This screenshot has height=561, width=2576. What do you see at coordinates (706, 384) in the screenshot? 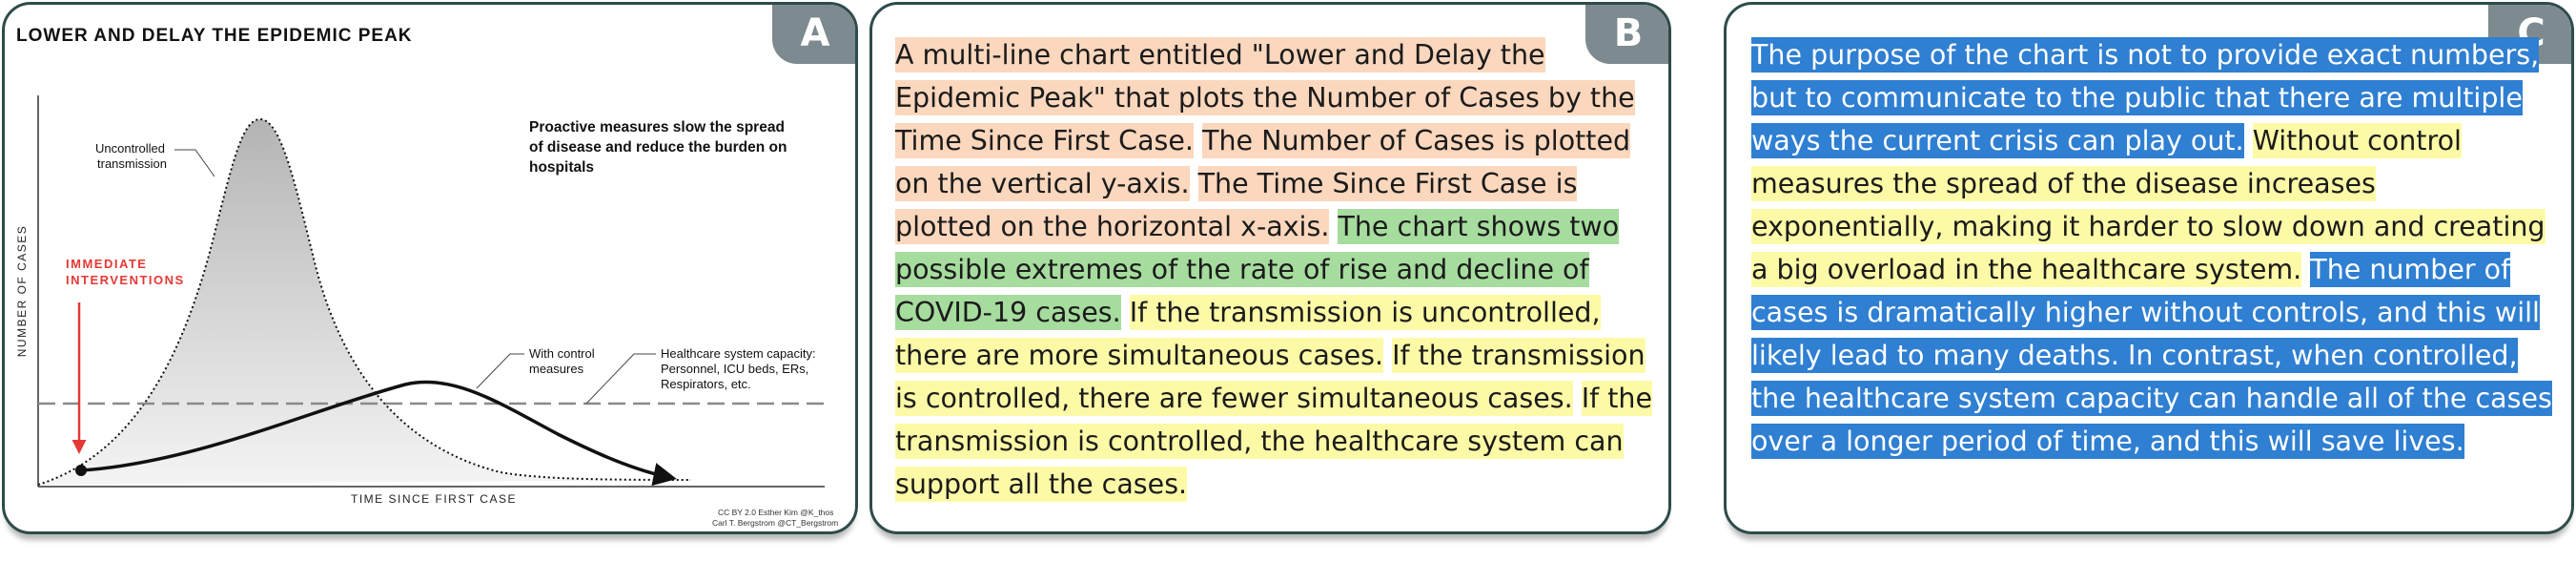
I see `capacity-label-3: Respirators, etc.` at bounding box center [706, 384].